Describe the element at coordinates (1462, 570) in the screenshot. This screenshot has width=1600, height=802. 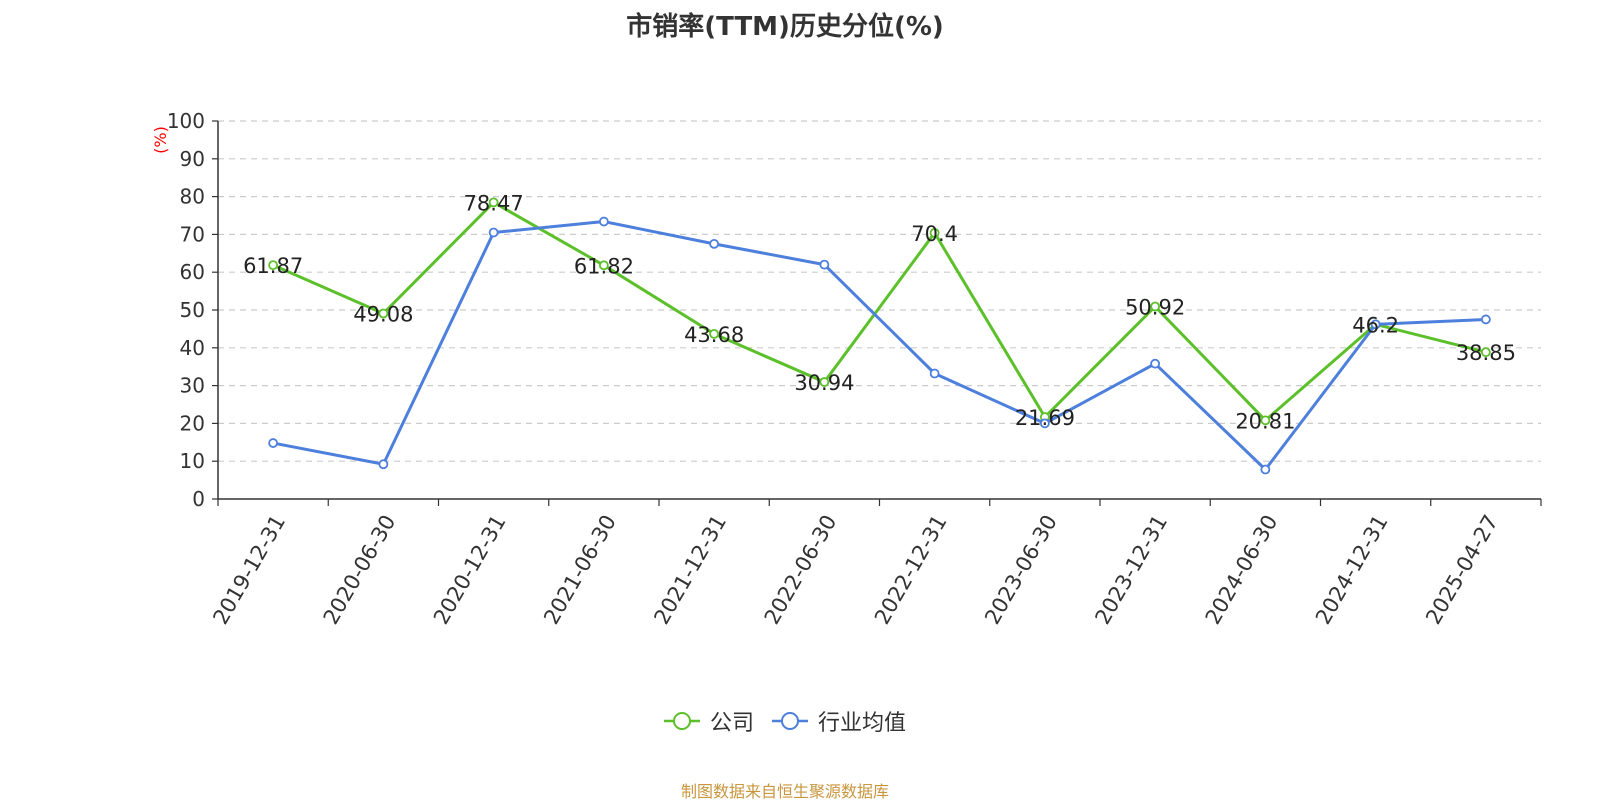
I see `x-tick-label: 2025-04-27` at that location.